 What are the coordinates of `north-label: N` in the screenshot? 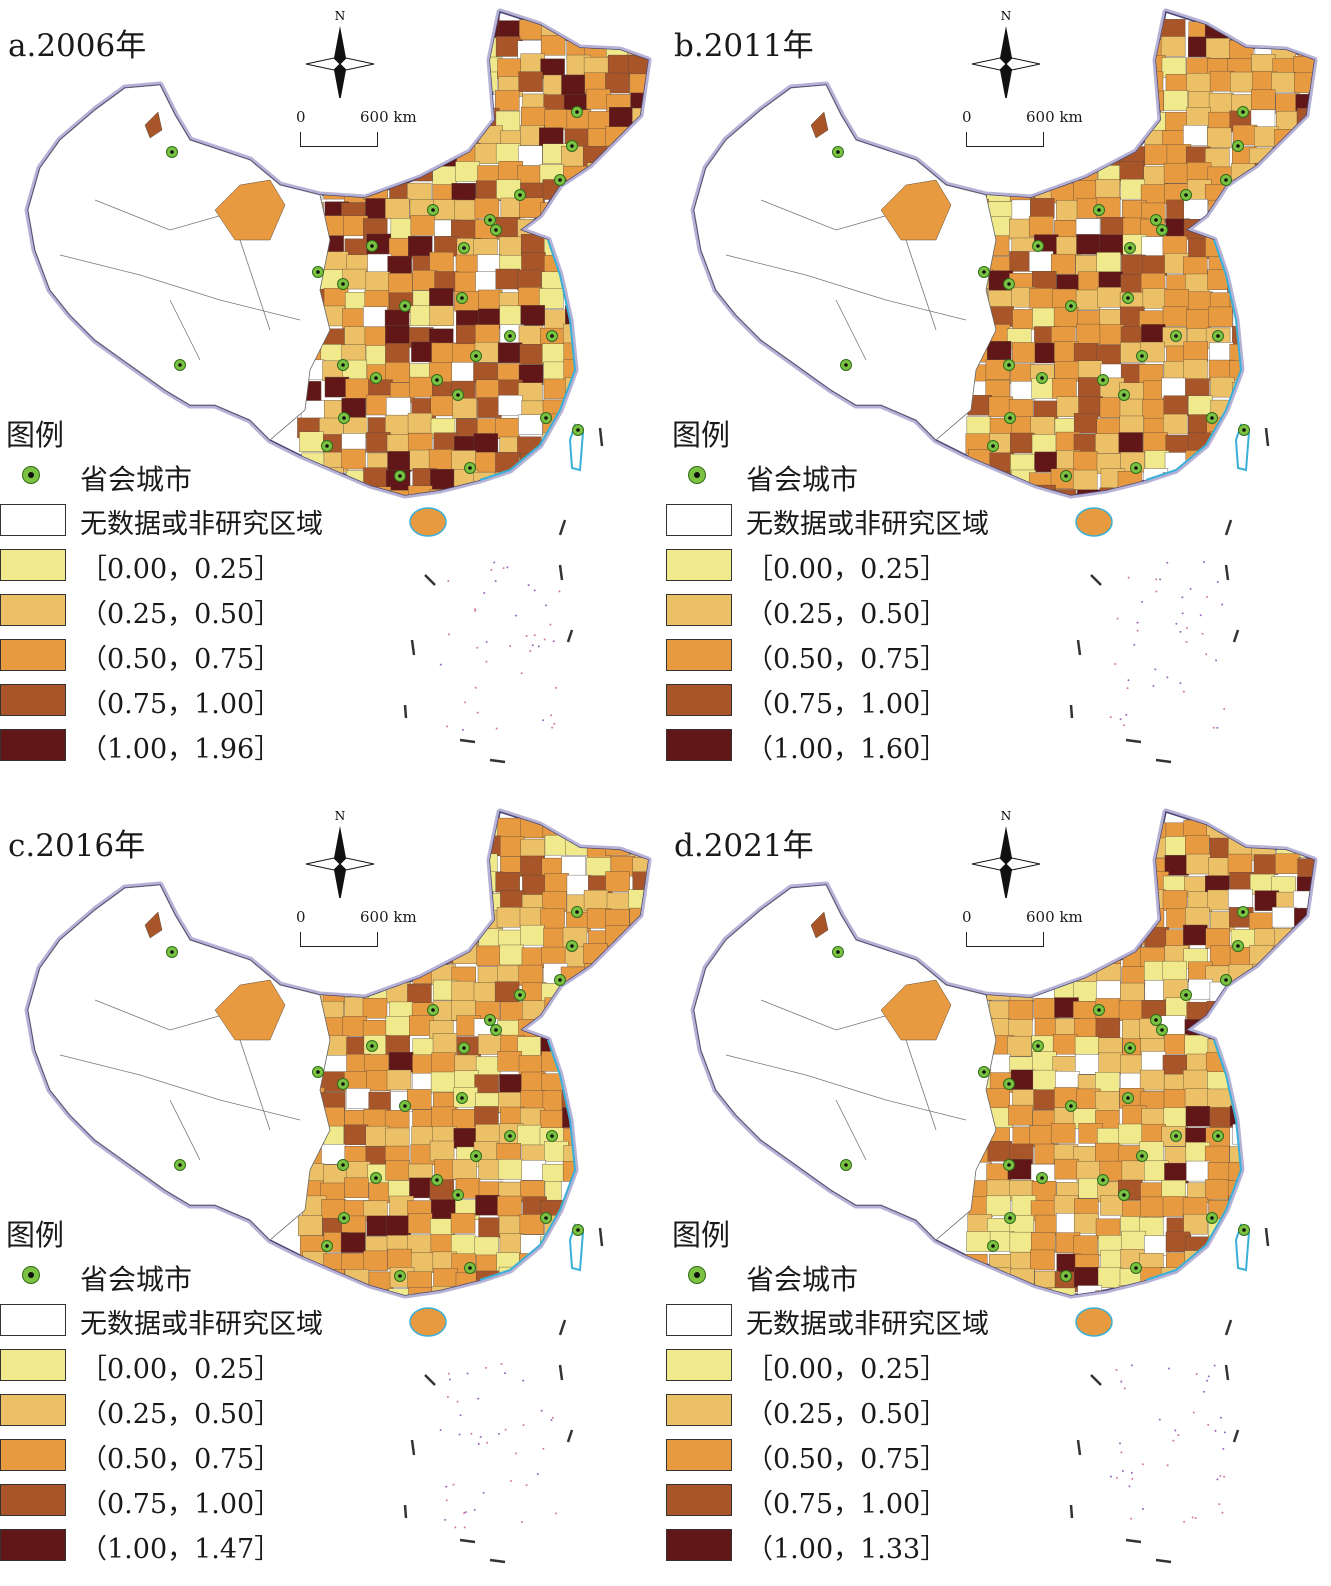 It's located at (1006, 816).